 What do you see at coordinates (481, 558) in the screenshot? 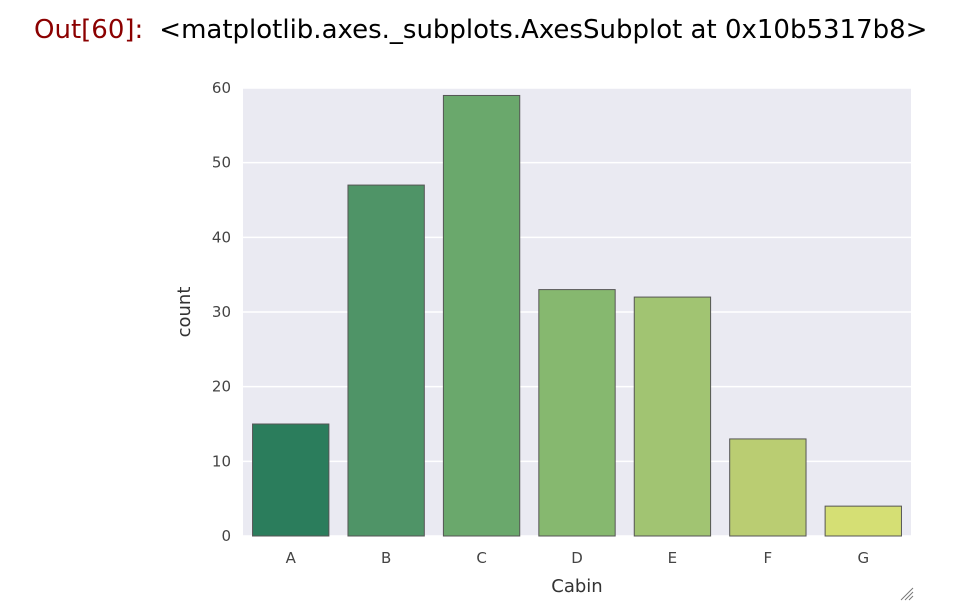
I see `x-tick-label: C` at bounding box center [481, 558].